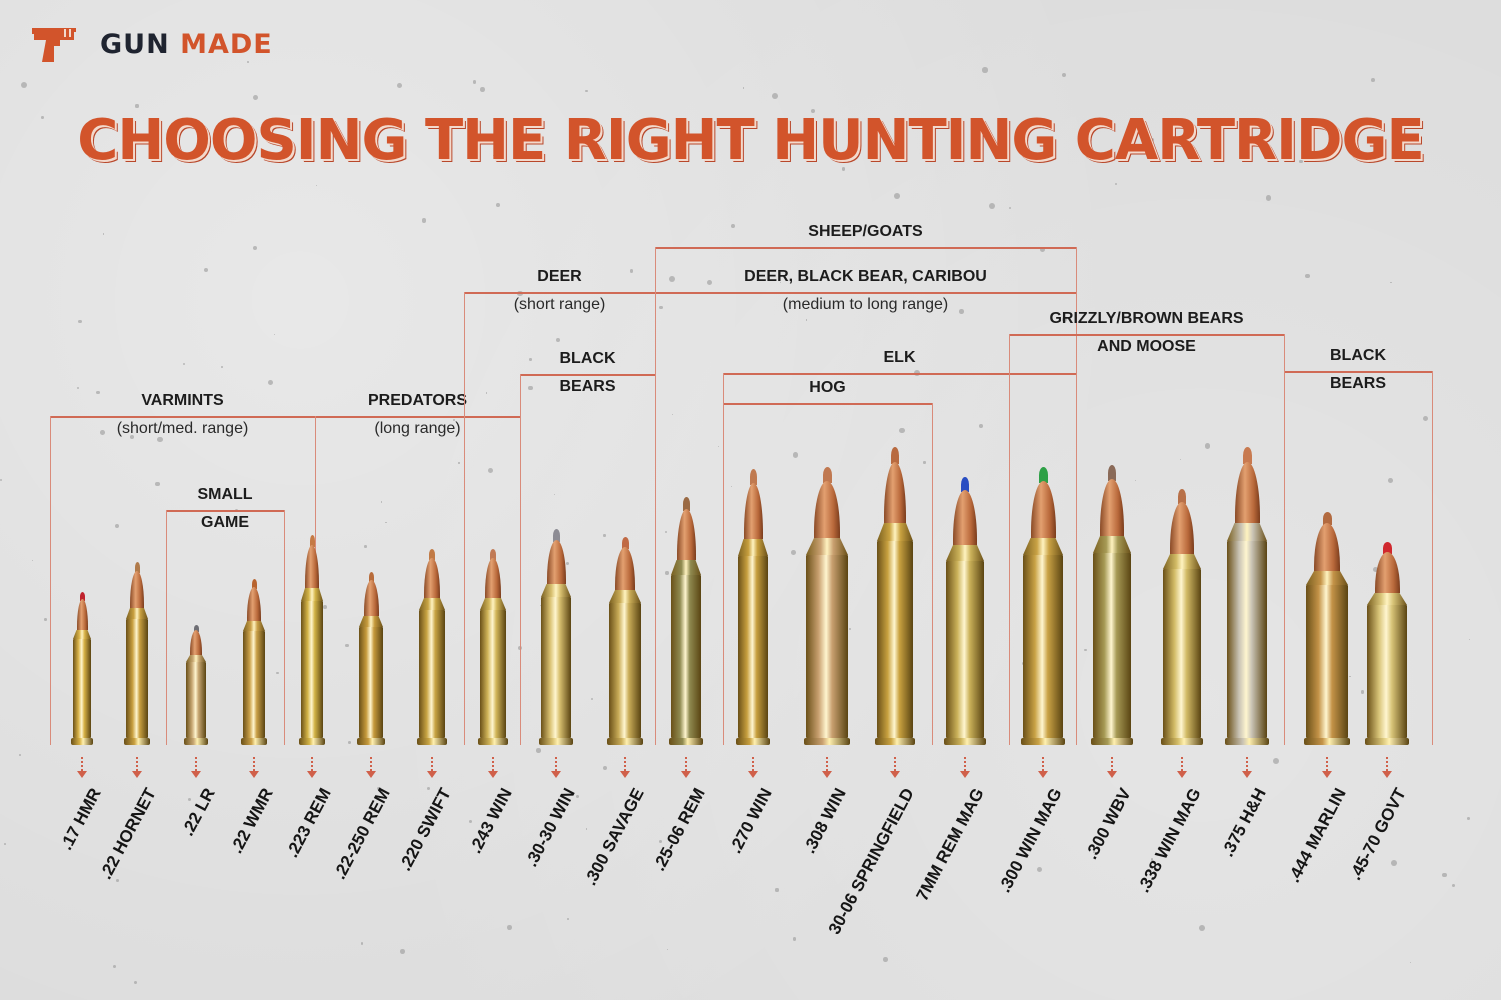  Describe the element at coordinates (135, 44) in the screenshot. I see `brand-name-gun: GUN` at that location.